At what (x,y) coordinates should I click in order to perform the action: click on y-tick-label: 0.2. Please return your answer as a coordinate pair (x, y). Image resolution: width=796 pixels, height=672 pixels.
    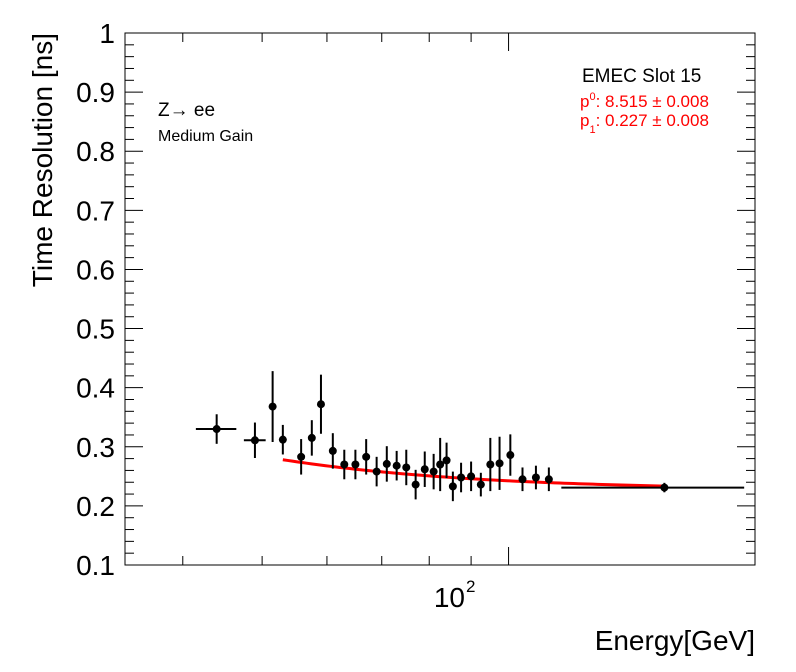
    Looking at the image, I should click on (95, 506).